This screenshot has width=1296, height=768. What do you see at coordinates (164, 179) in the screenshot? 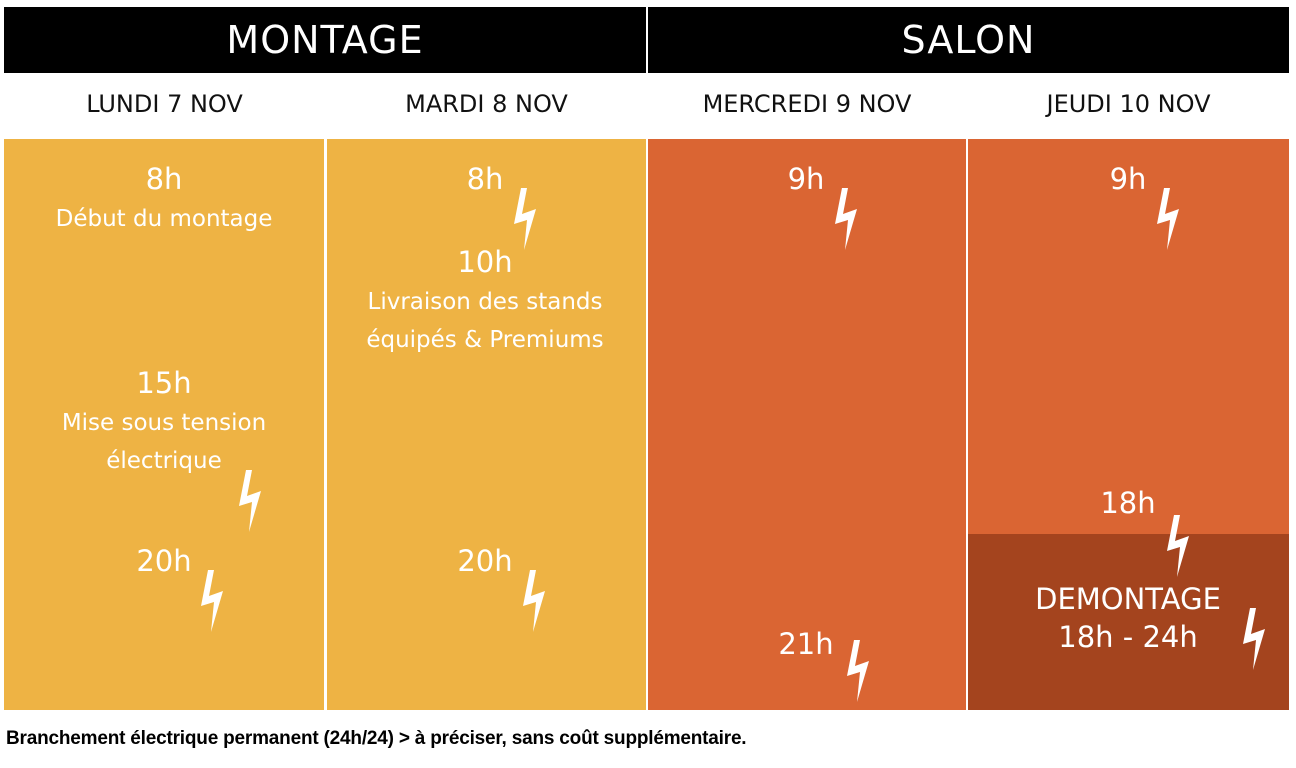
I see `monday-start-hour: 8h` at bounding box center [164, 179].